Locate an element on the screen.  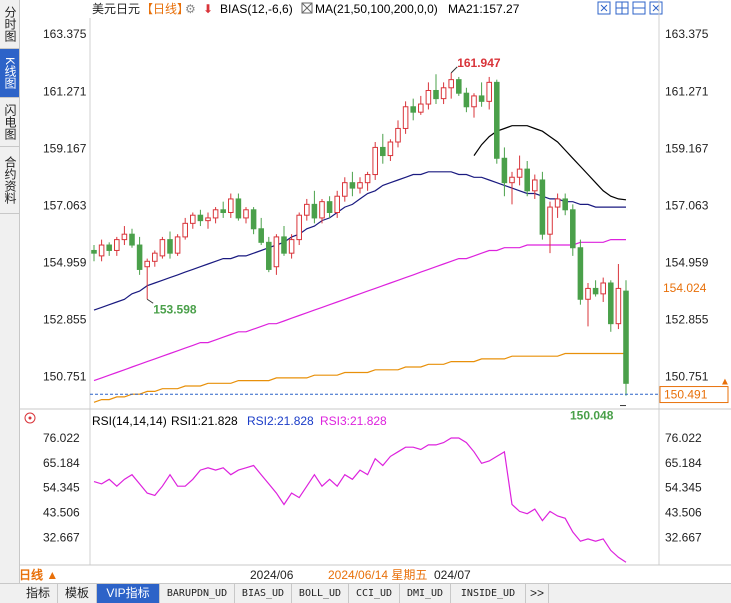
tab-inside-ud: INSIDE_UD is located at coordinates (488, 593).